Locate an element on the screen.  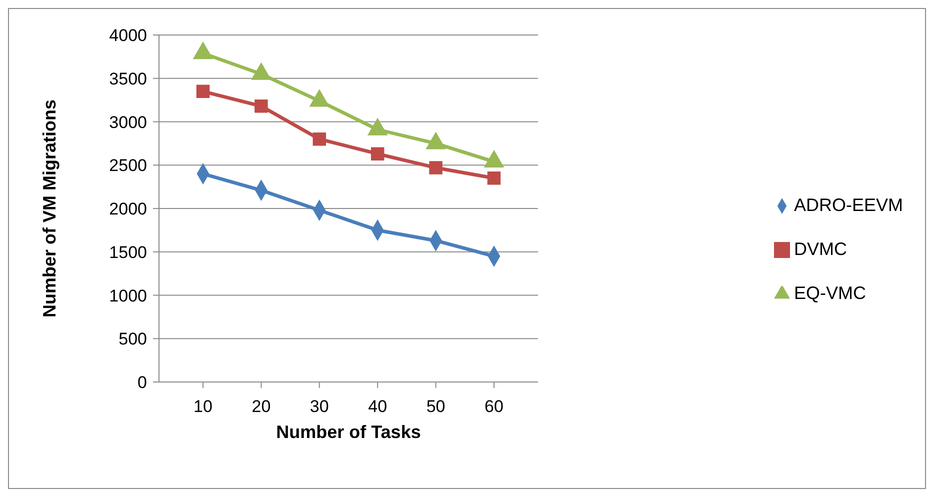
x-tick-label: 20 is located at coordinates (261, 406).